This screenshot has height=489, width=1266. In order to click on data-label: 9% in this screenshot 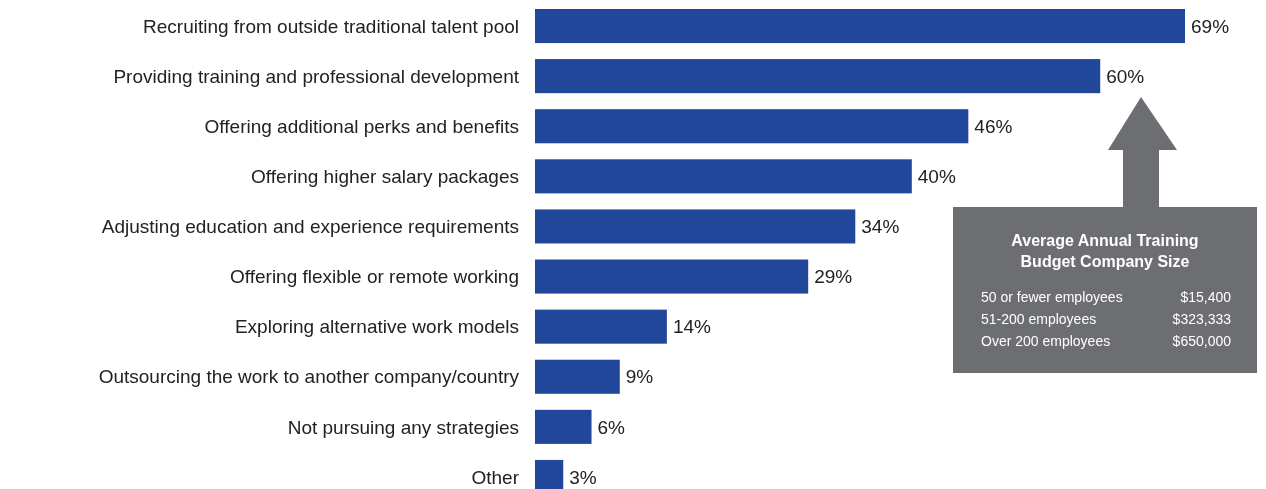, I will do `click(639, 377)`.